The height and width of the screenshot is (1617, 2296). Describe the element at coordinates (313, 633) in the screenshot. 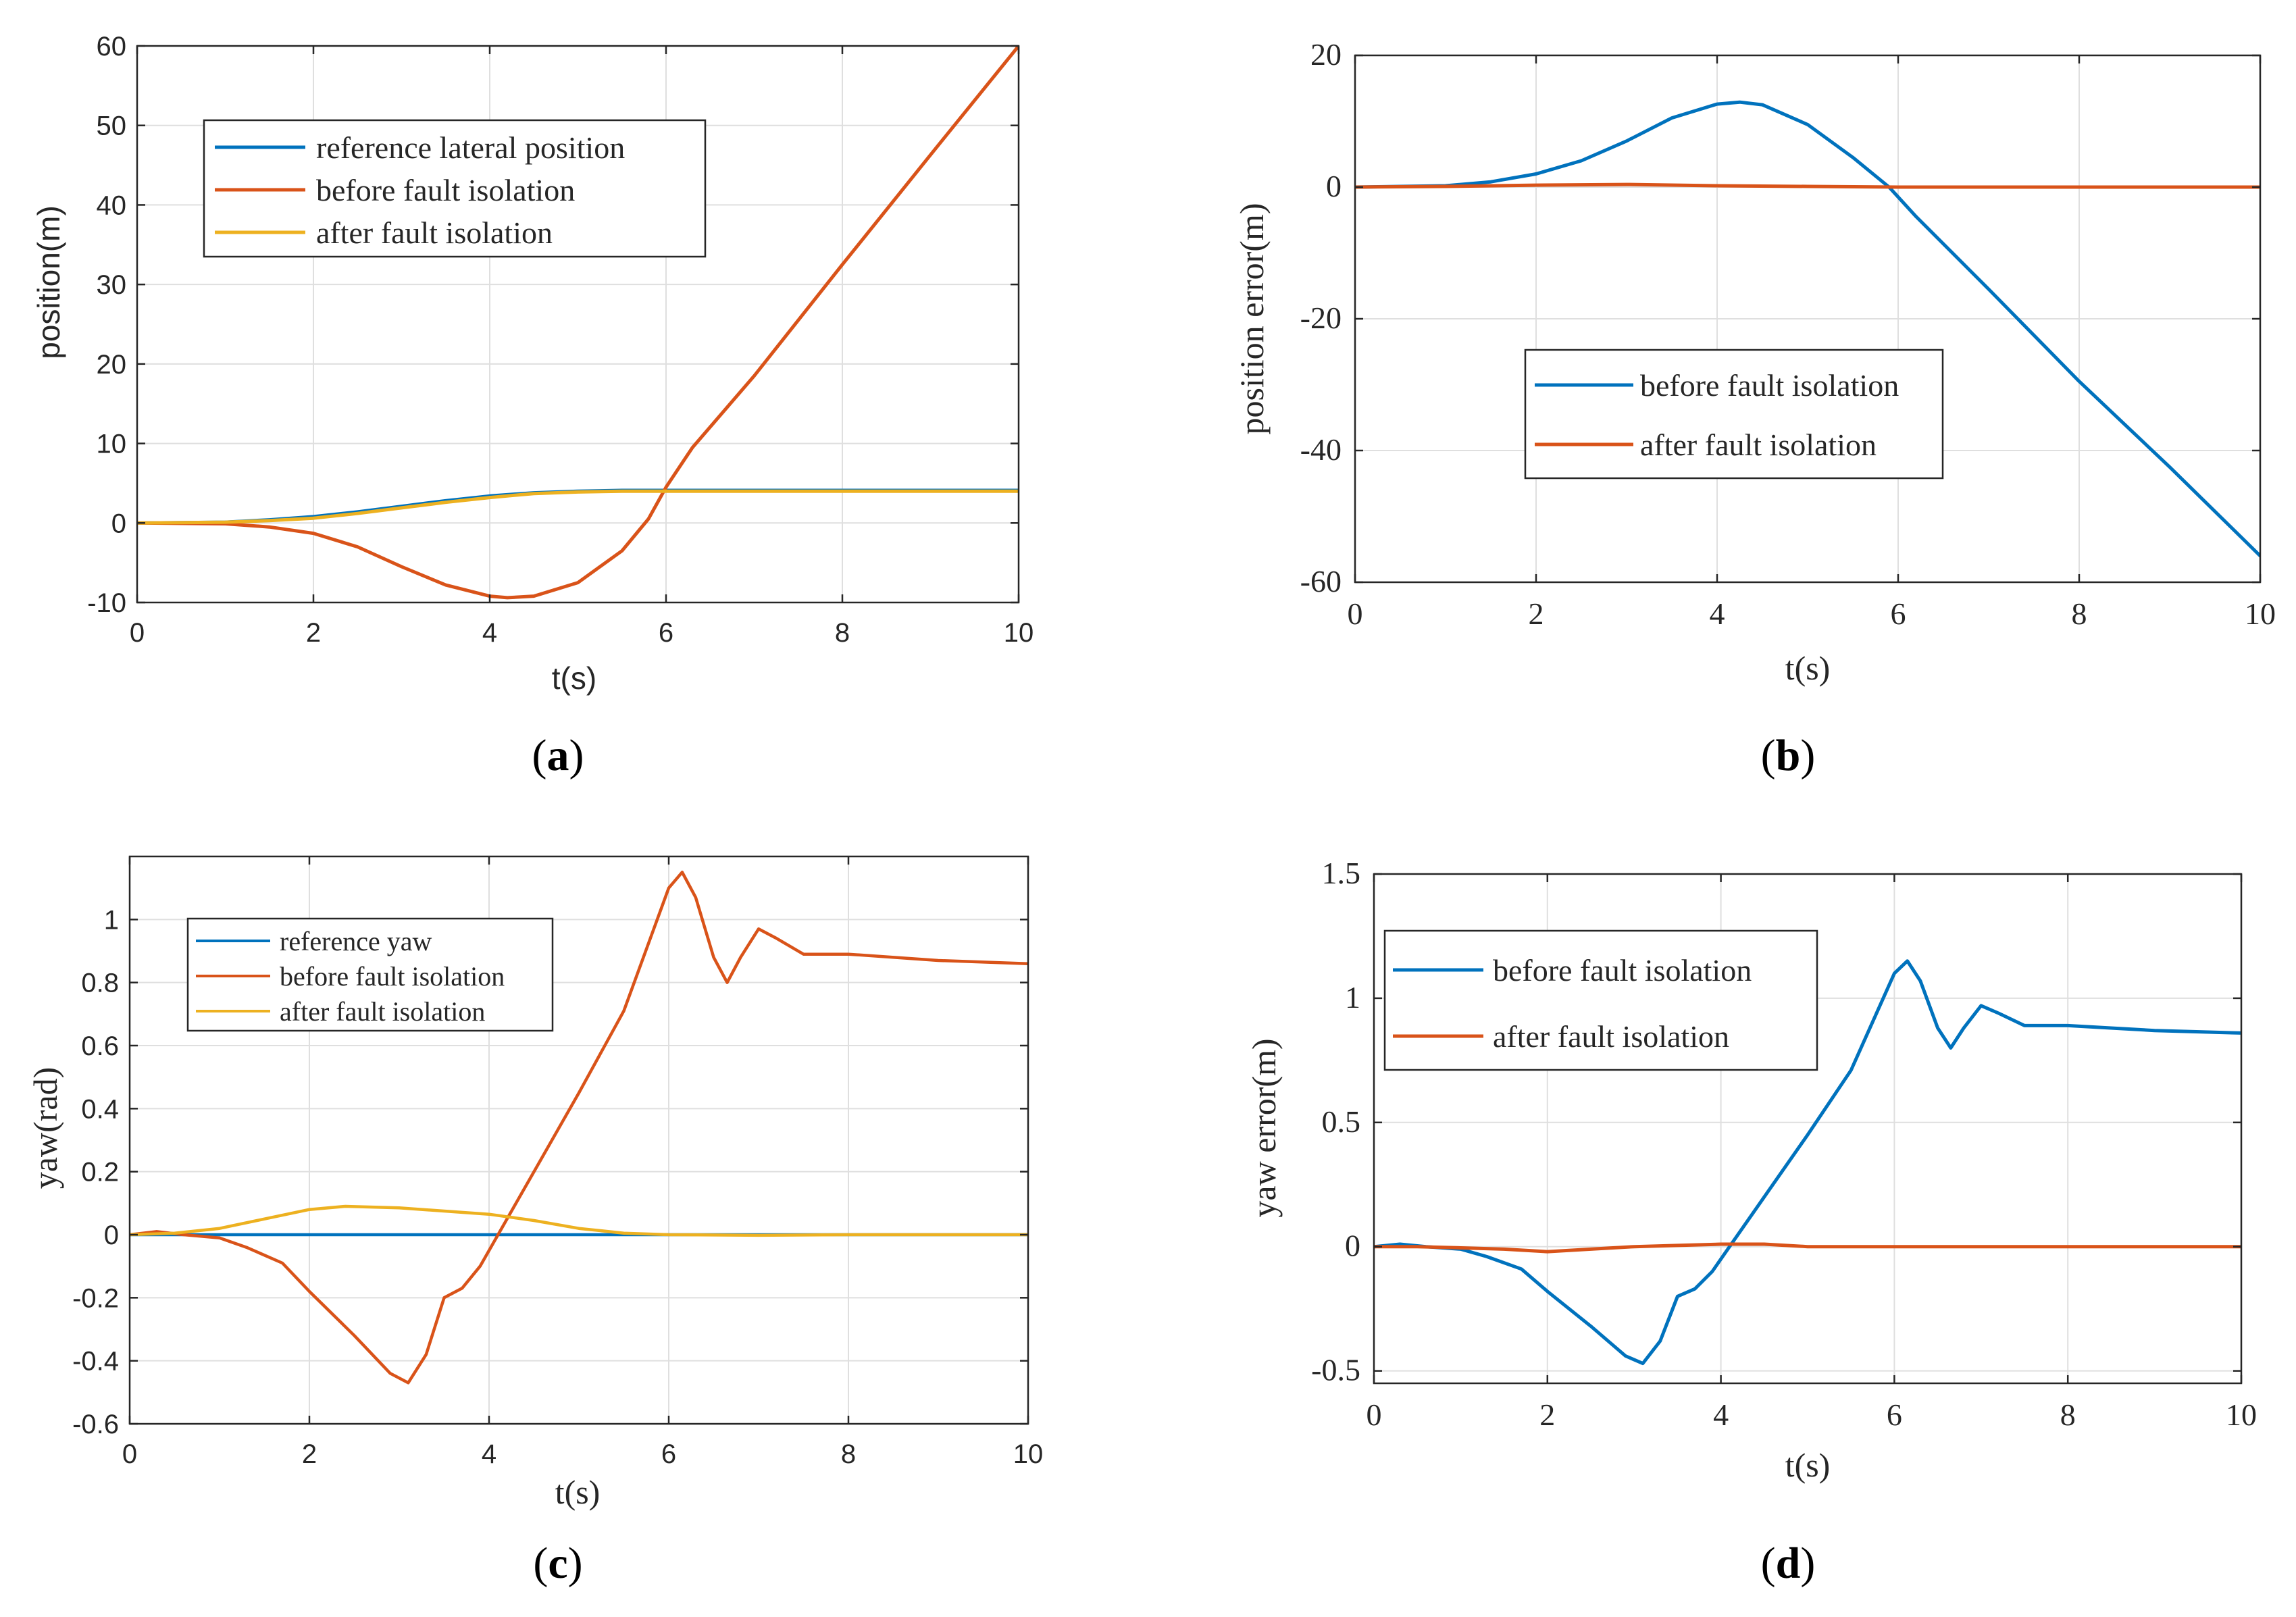

I see `panel-a-xtick-label-1: 2` at that location.